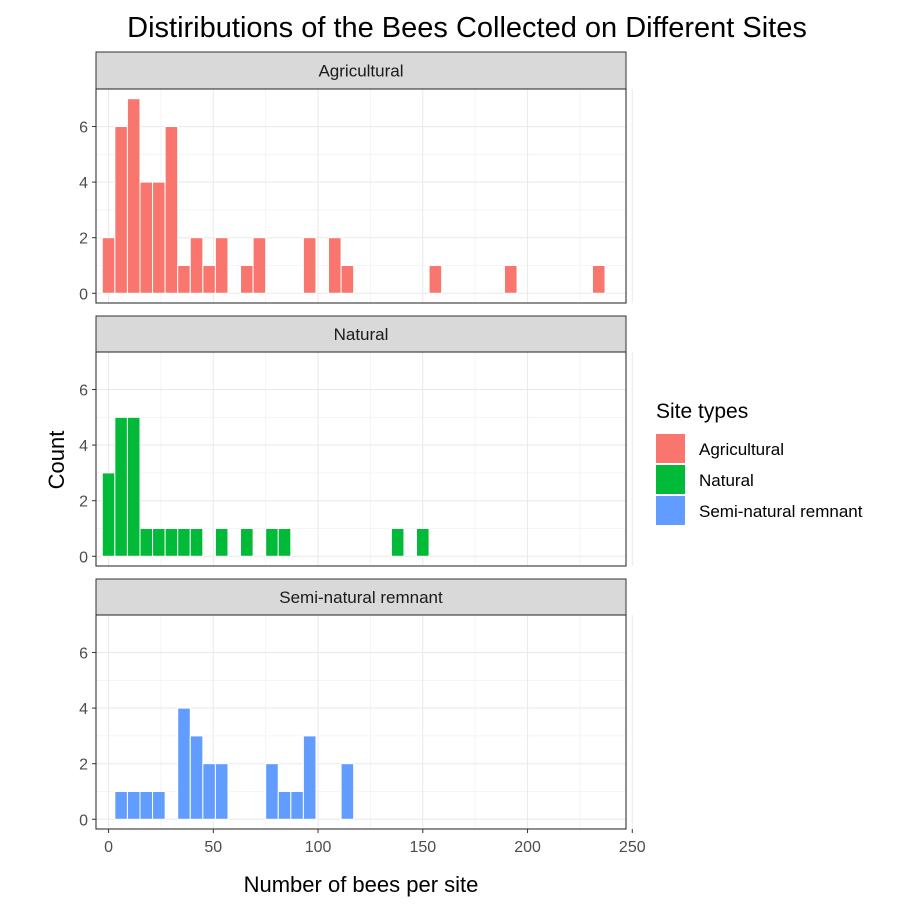 Image resolution: width=916 pixels, height=919 pixels. I want to click on facet-strip-label: Natural, so click(361, 334).